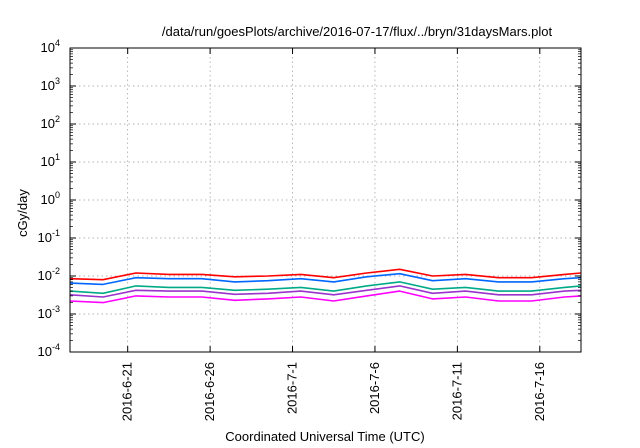 The width and height of the screenshot is (640, 448). Describe the element at coordinates (127, 391) in the screenshot. I see `x-tick-label: 2016-6-21` at that location.